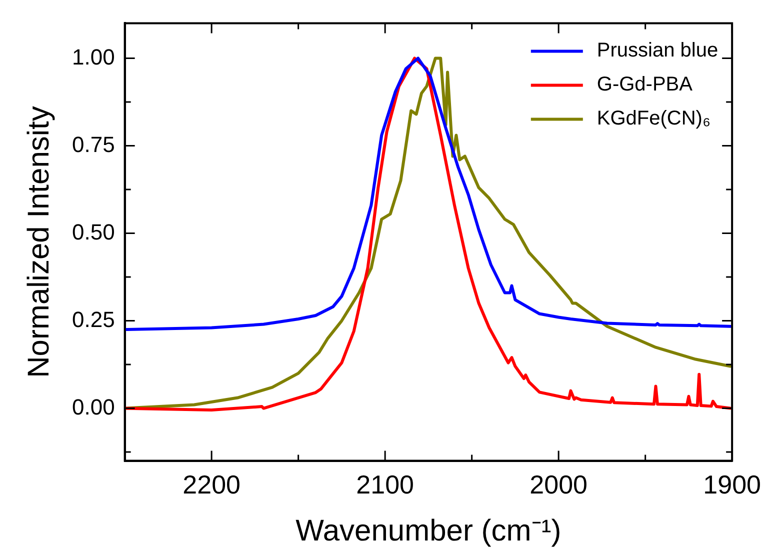  What do you see at coordinates (732, 485) in the screenshot?
I see `x-tick-label: 1900` at bounding box center [732, 485].